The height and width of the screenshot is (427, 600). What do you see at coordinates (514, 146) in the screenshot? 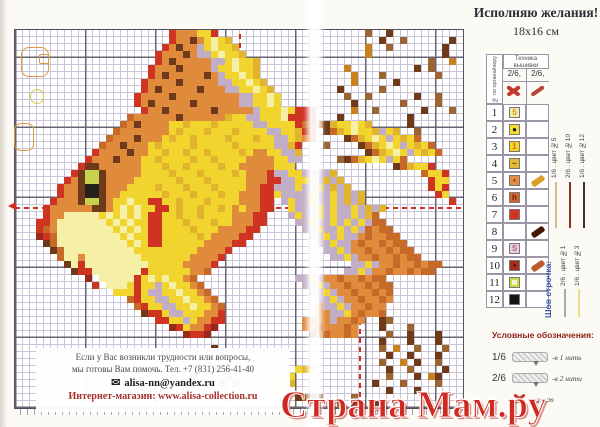
I see `cross-symbol-cell: 1` at bounding box center [514, 146].